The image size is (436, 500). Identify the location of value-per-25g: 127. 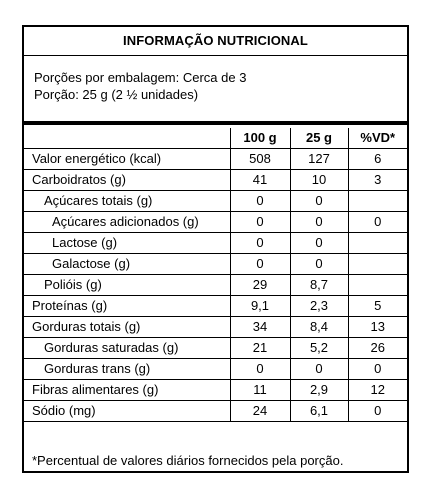
(319, 159).